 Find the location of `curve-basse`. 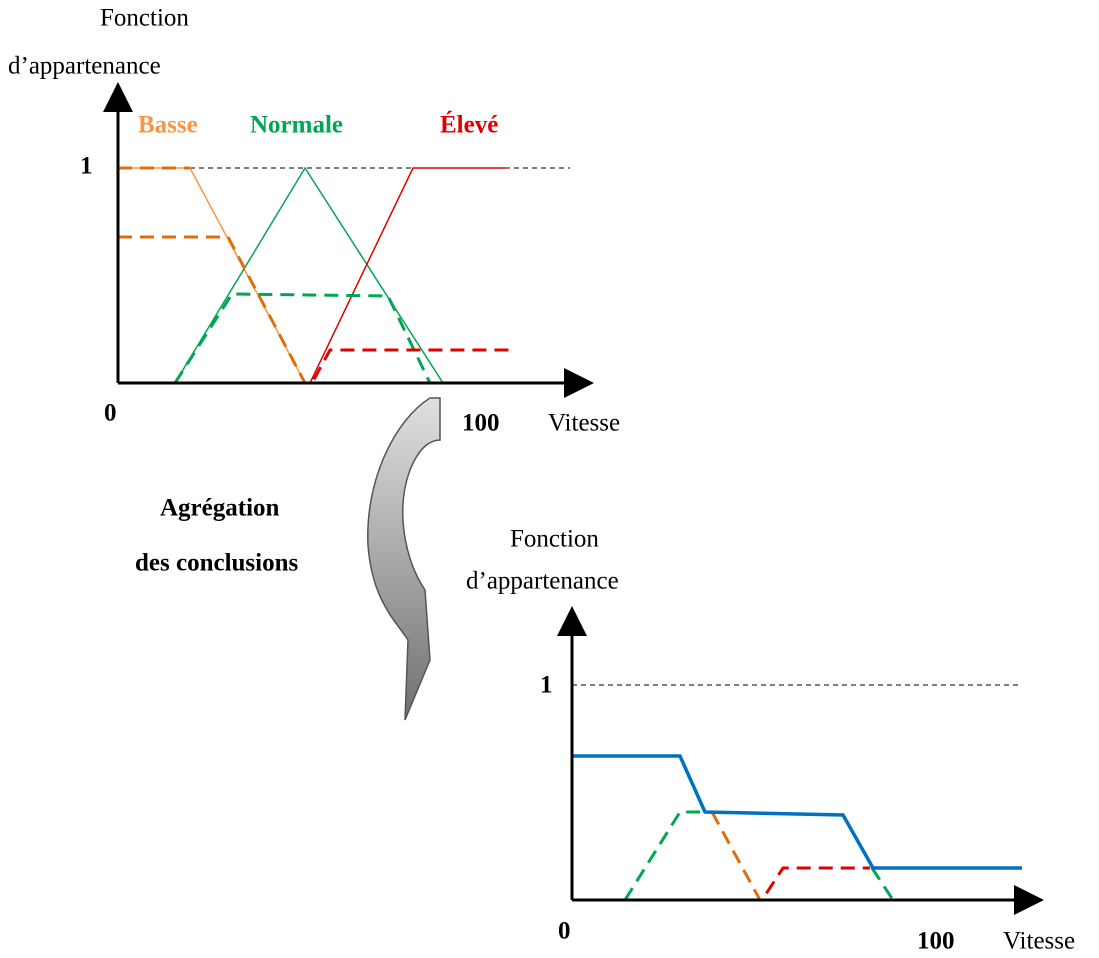

curve-basse is located at coordinates (212, 275).